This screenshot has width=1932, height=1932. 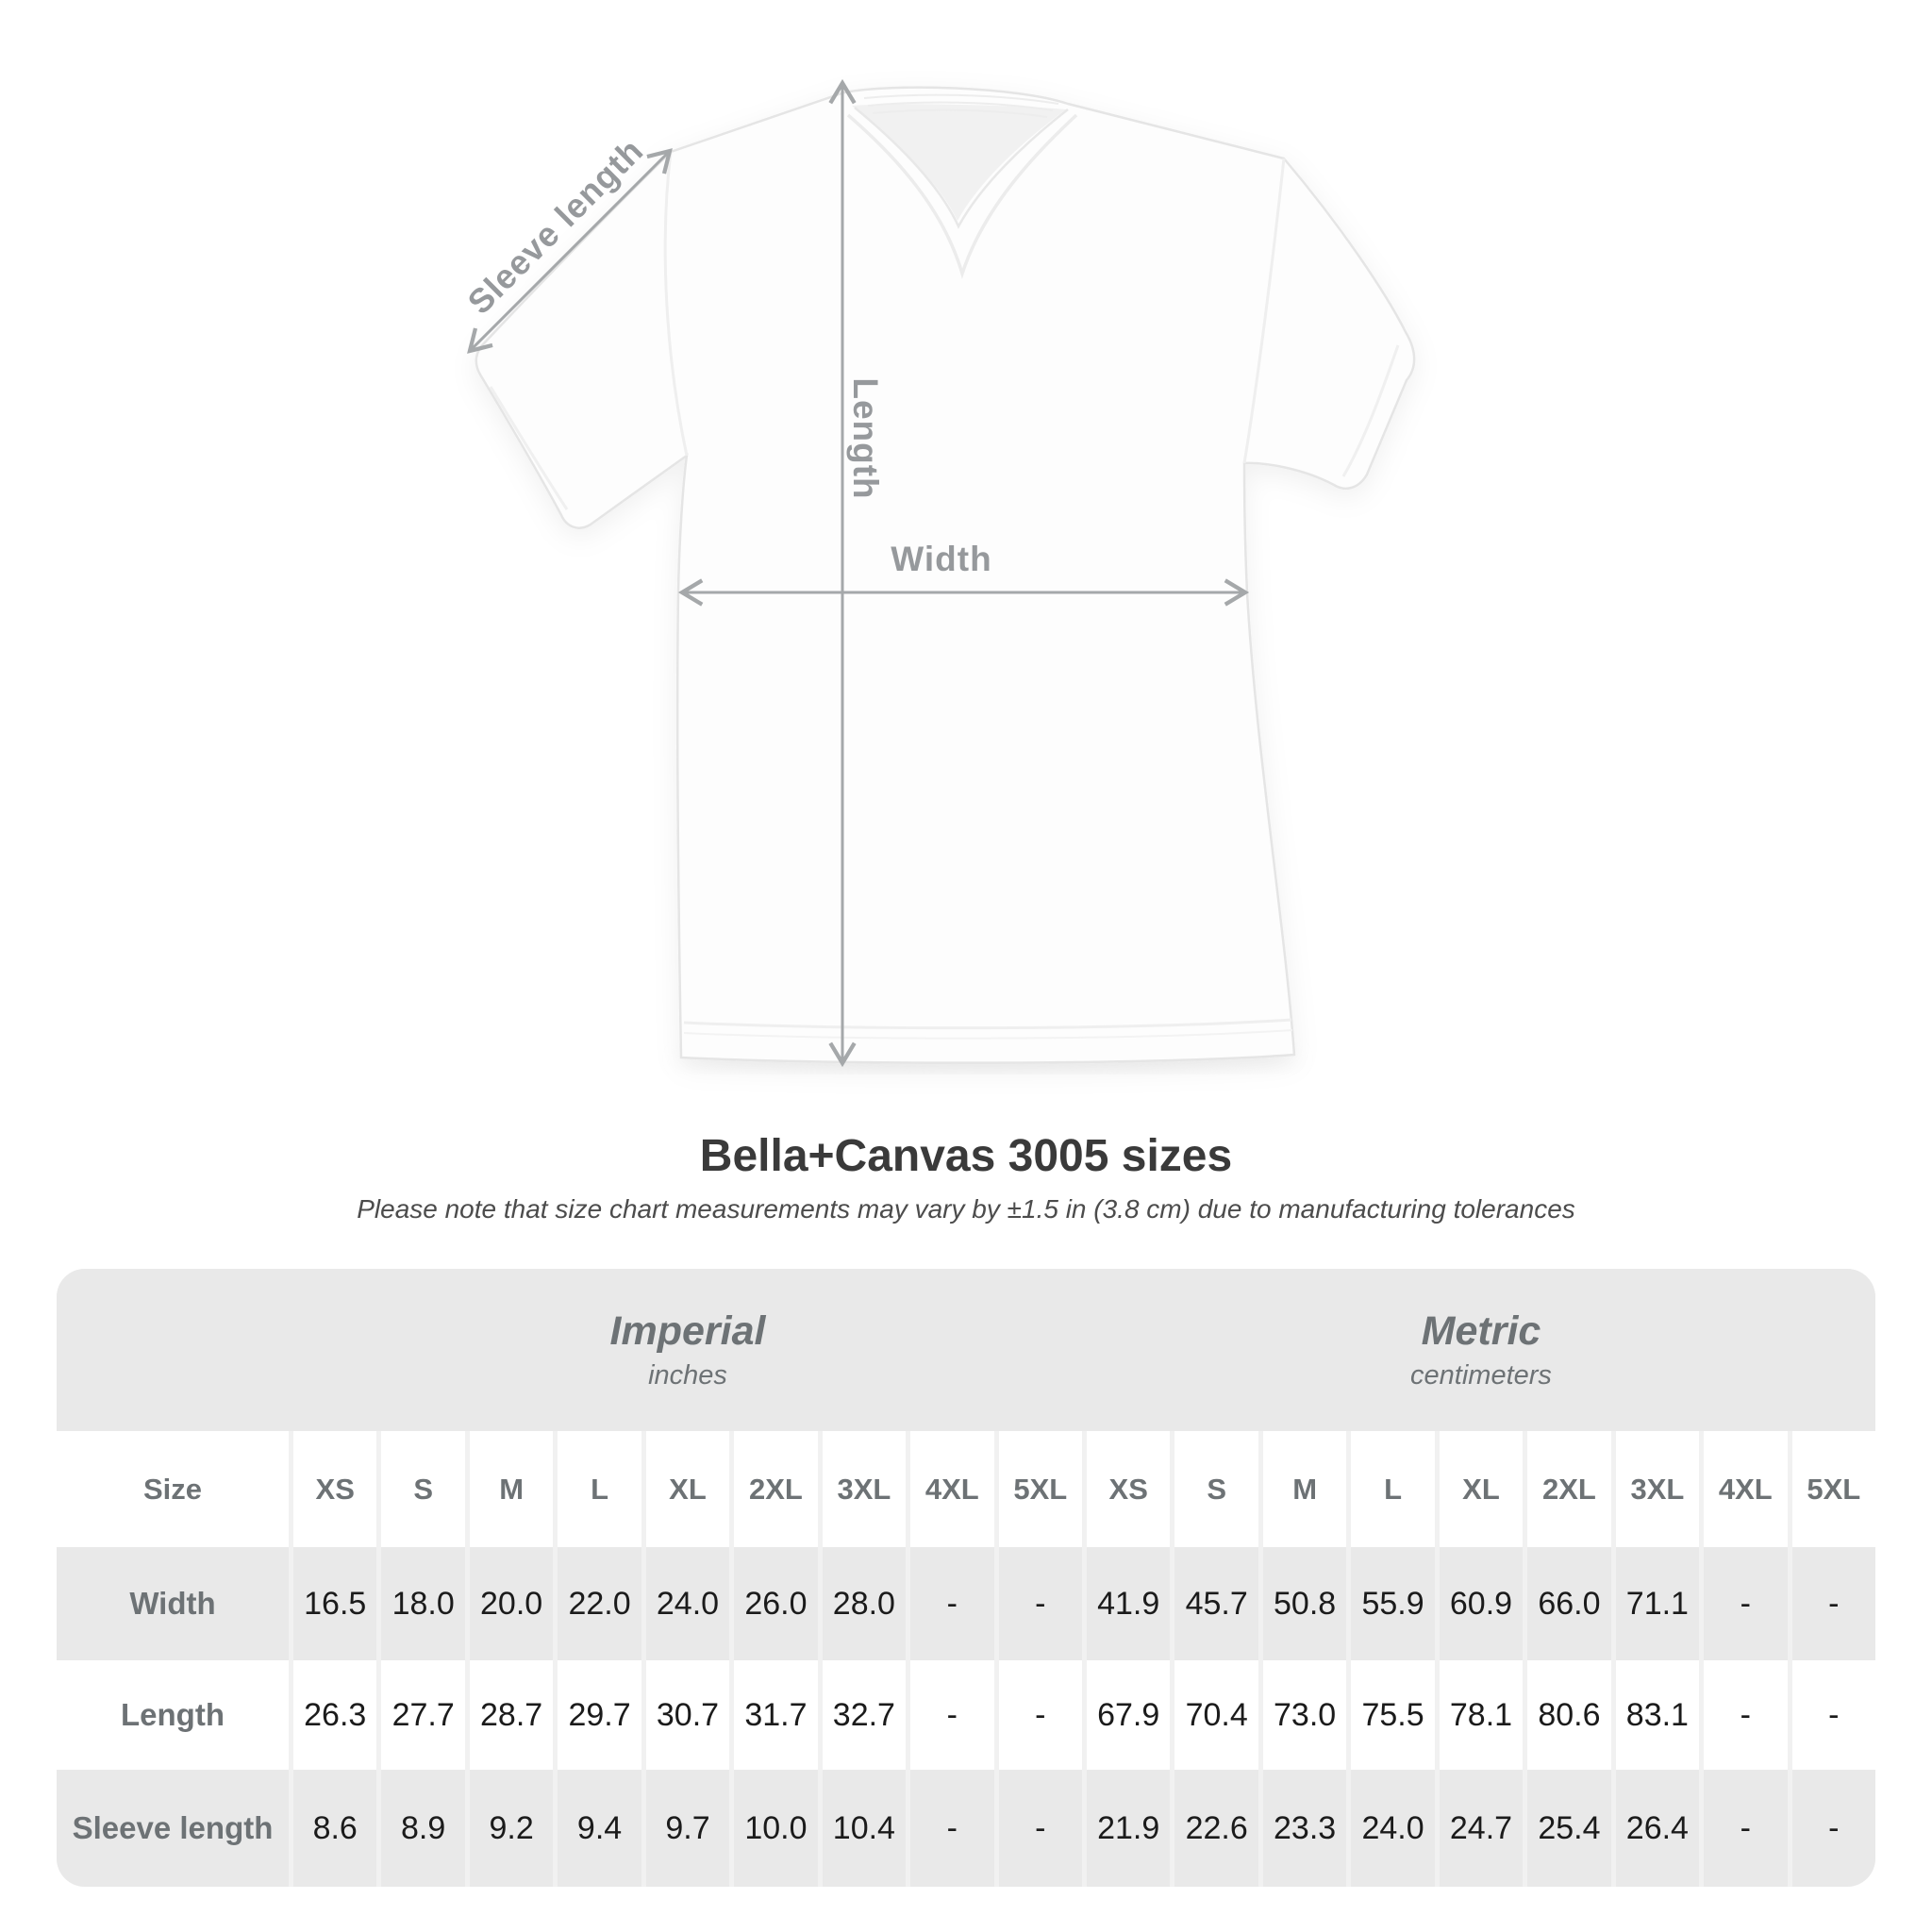 I want to click on value-cell: 9.2, so click(x=512, y=1829).